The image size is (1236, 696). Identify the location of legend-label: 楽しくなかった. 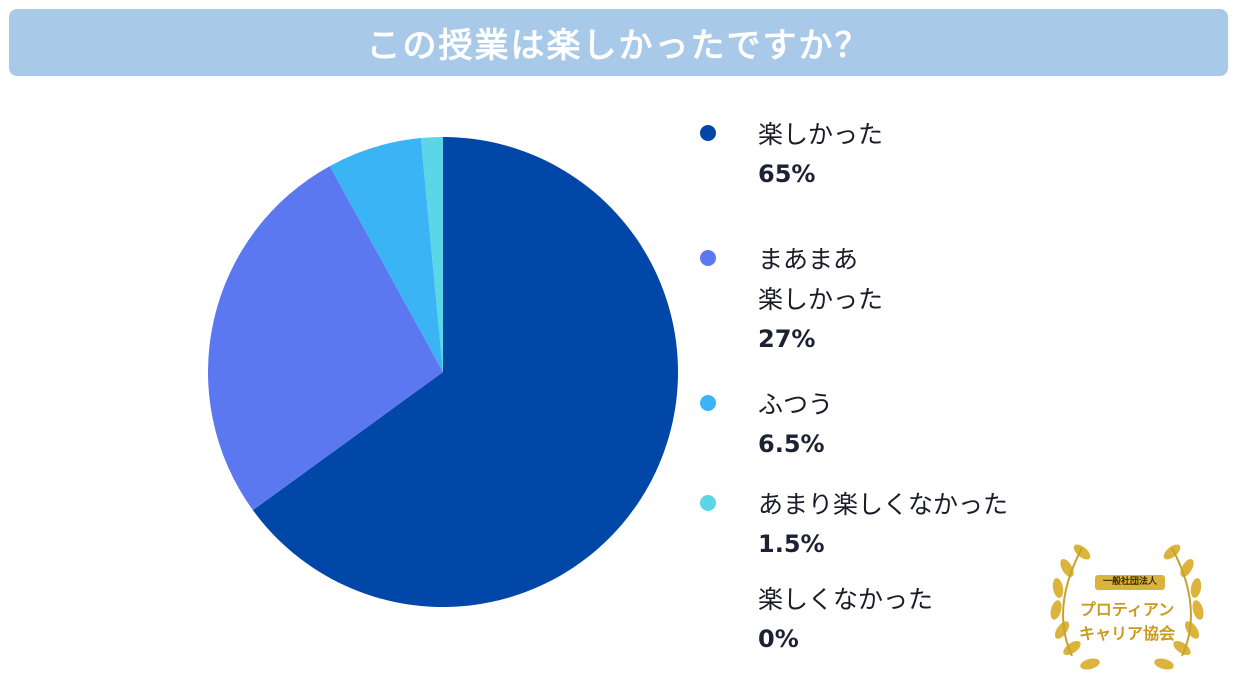
(846, 599).